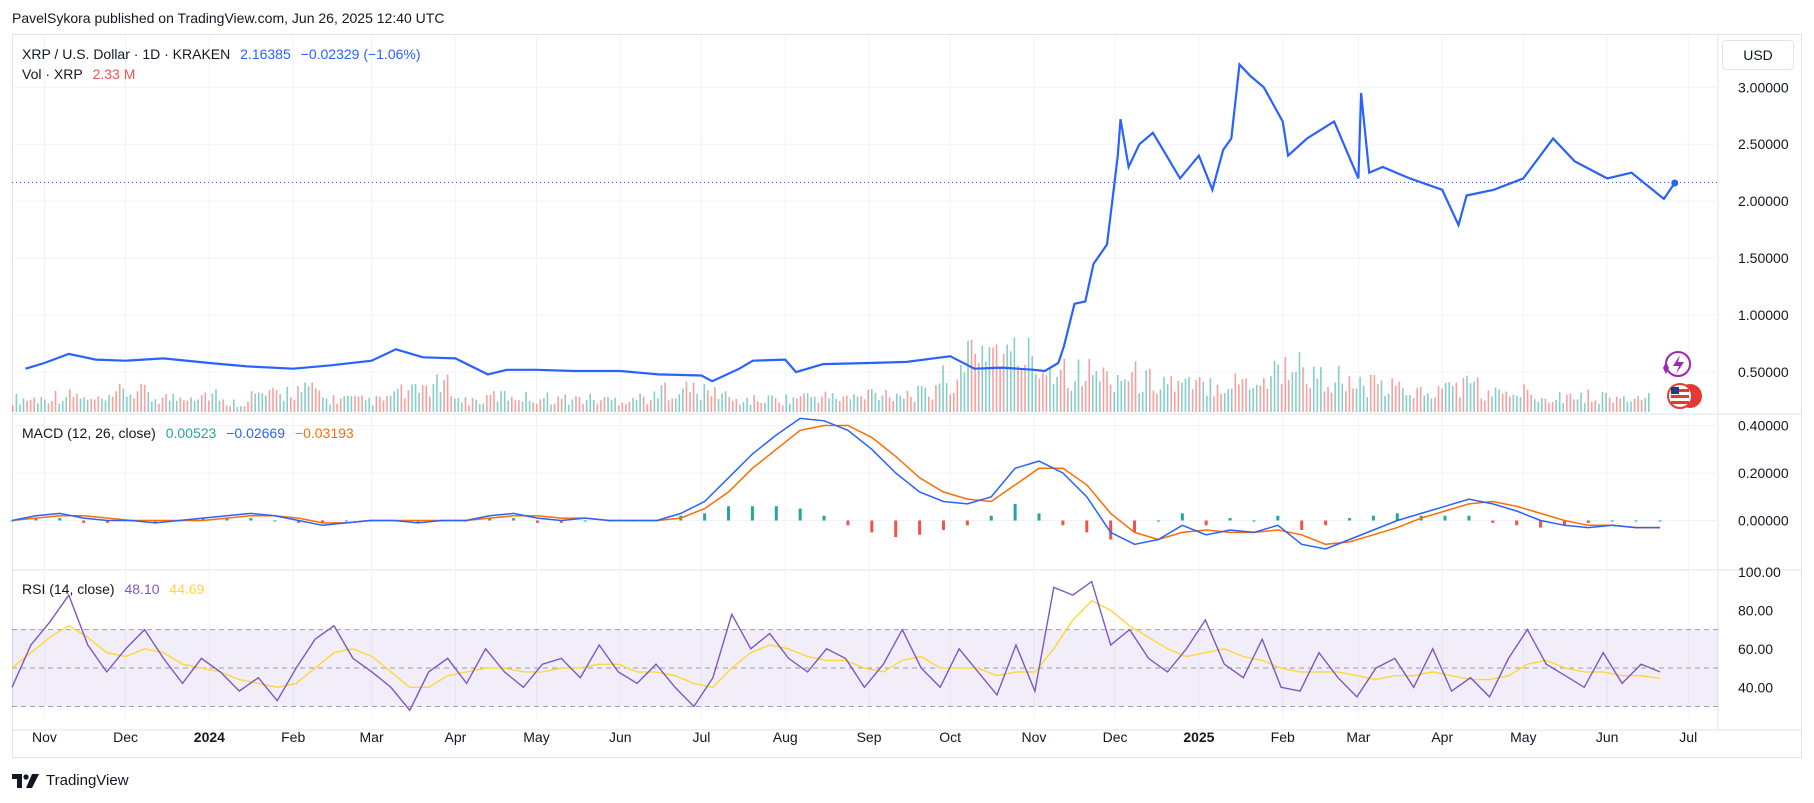  I want to click on macd-signal-value: −0.03193, so click(324, 433).